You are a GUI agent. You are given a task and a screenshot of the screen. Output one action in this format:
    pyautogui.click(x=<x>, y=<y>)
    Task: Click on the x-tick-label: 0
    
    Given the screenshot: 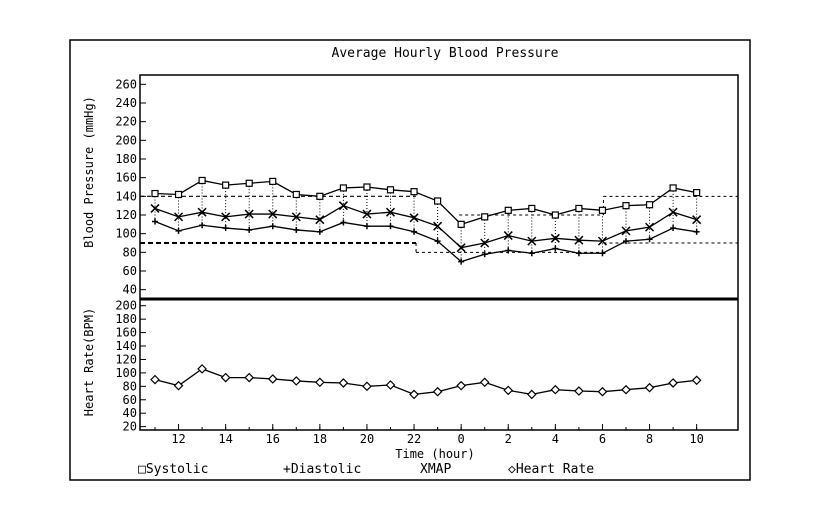 What is the action you would take?
    pyautogui.click(x=461, y=439)
    